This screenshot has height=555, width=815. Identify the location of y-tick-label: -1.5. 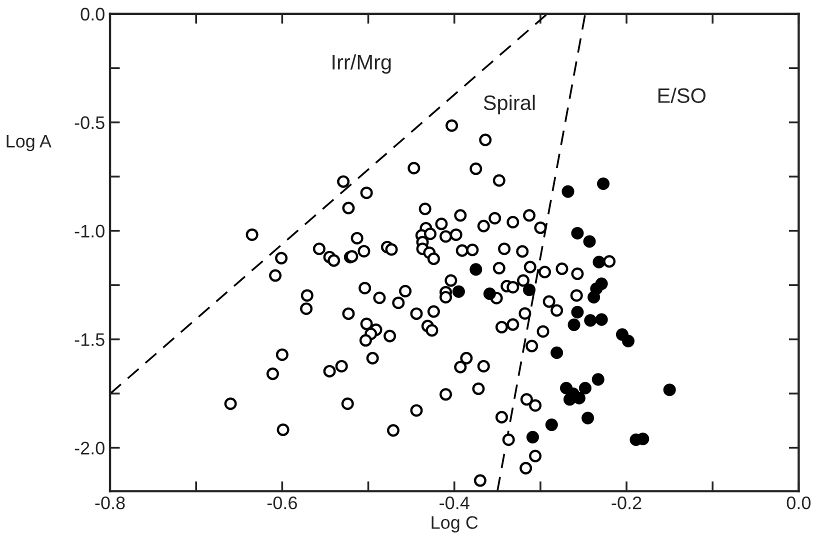
(89, 339).